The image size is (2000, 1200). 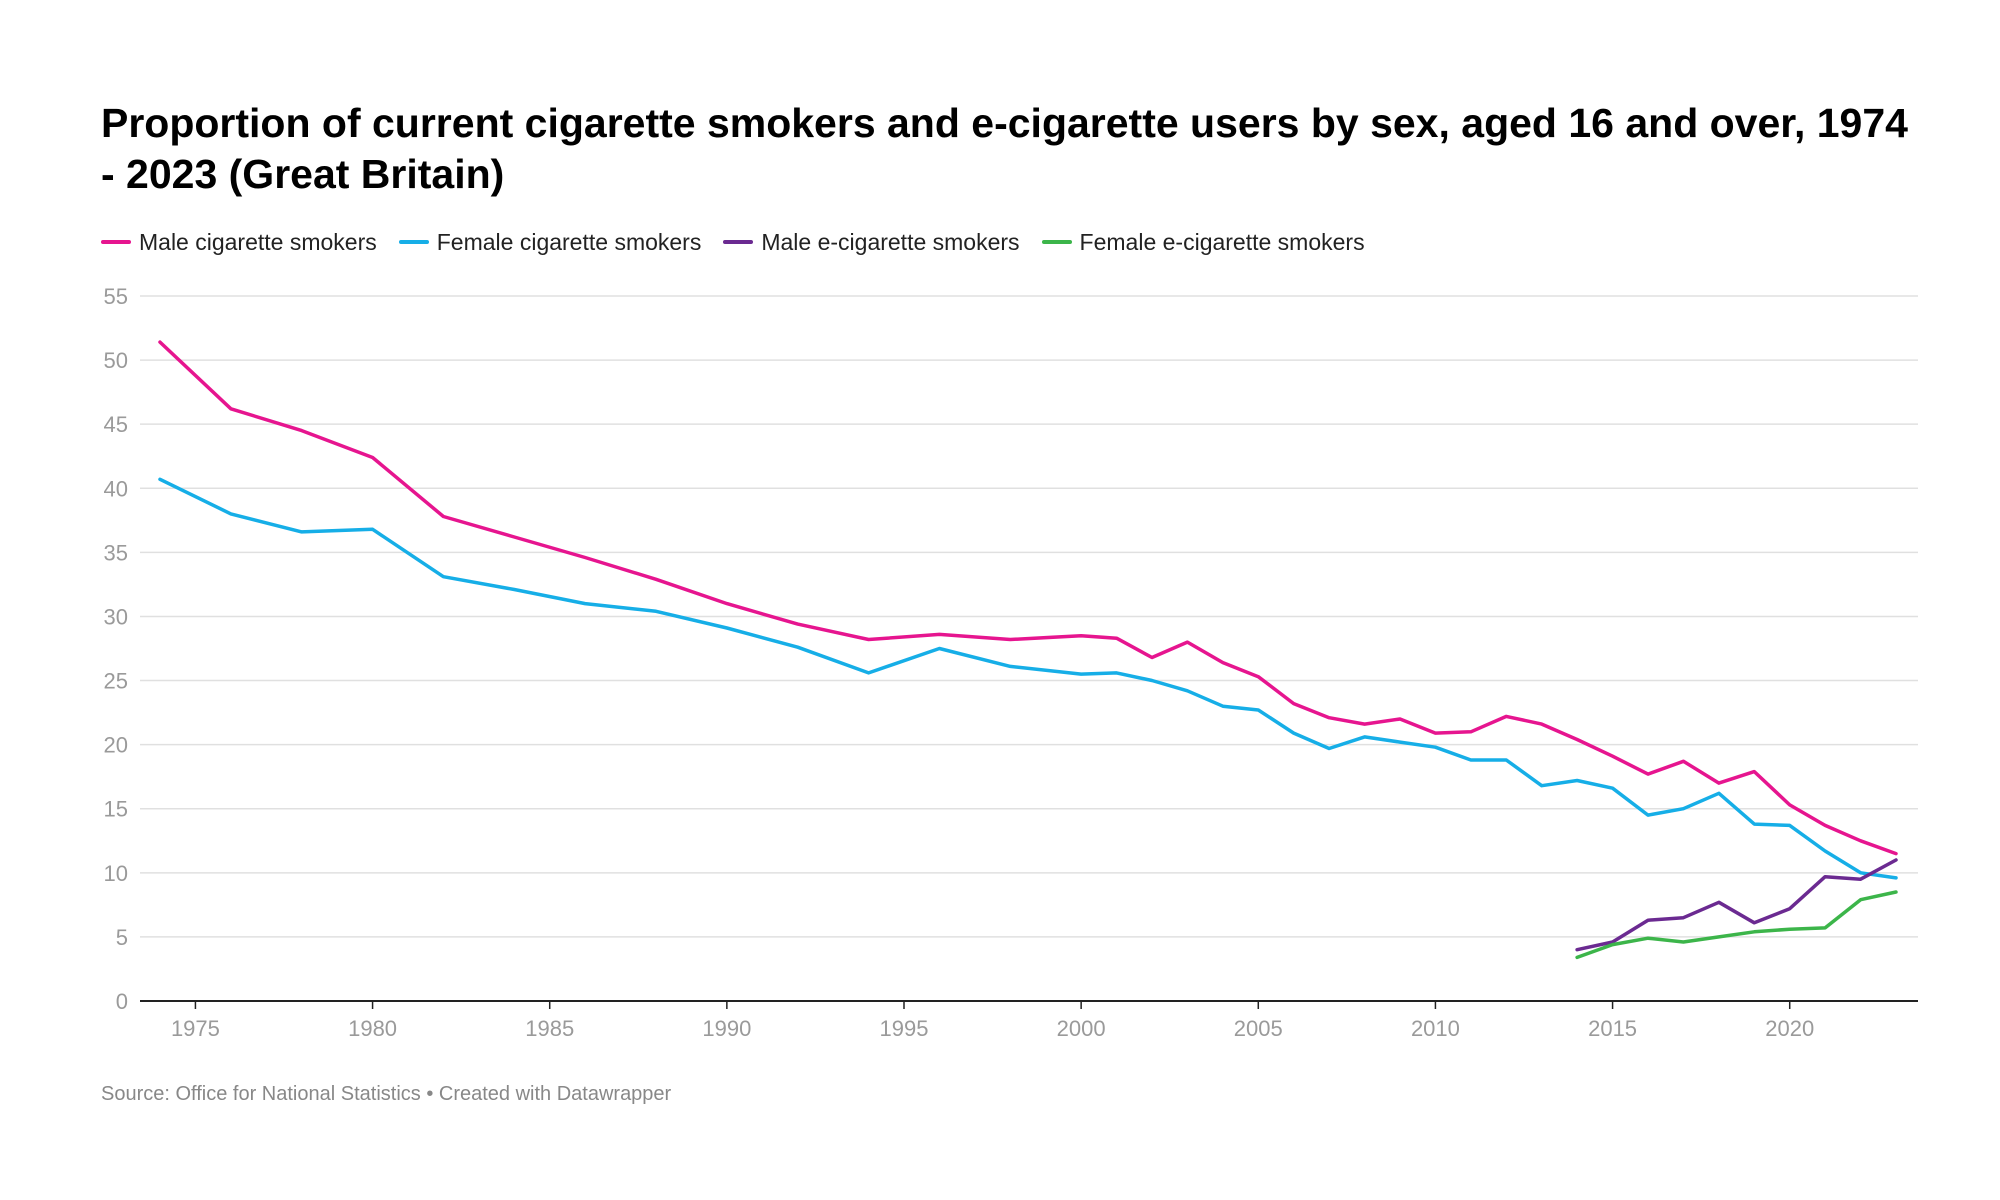 What do you see at coordinates (1736, 925) in the screenshot?
I see `series-line-female-e-cigarette-smokers` at bounding box center [1736, 925].